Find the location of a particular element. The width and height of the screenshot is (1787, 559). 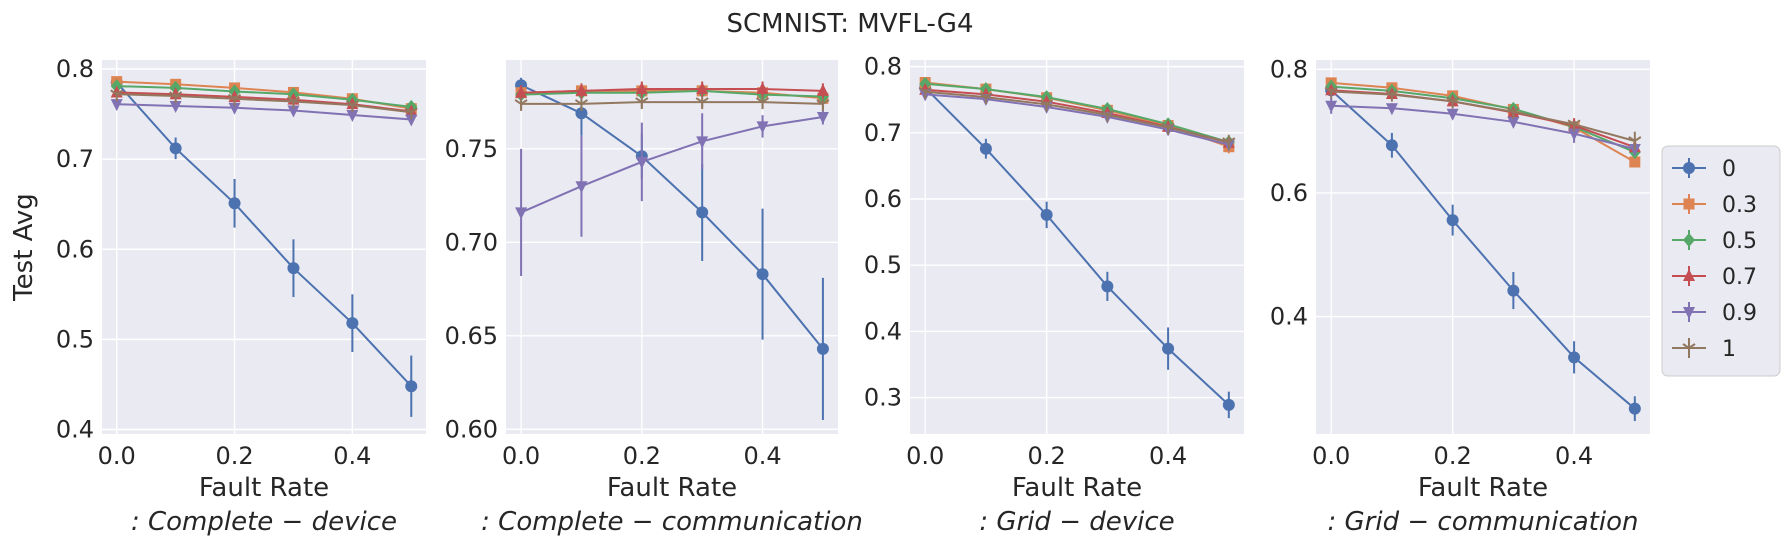

legend-entry-0.3: 0.3 is located at coordinates (1714, 205).